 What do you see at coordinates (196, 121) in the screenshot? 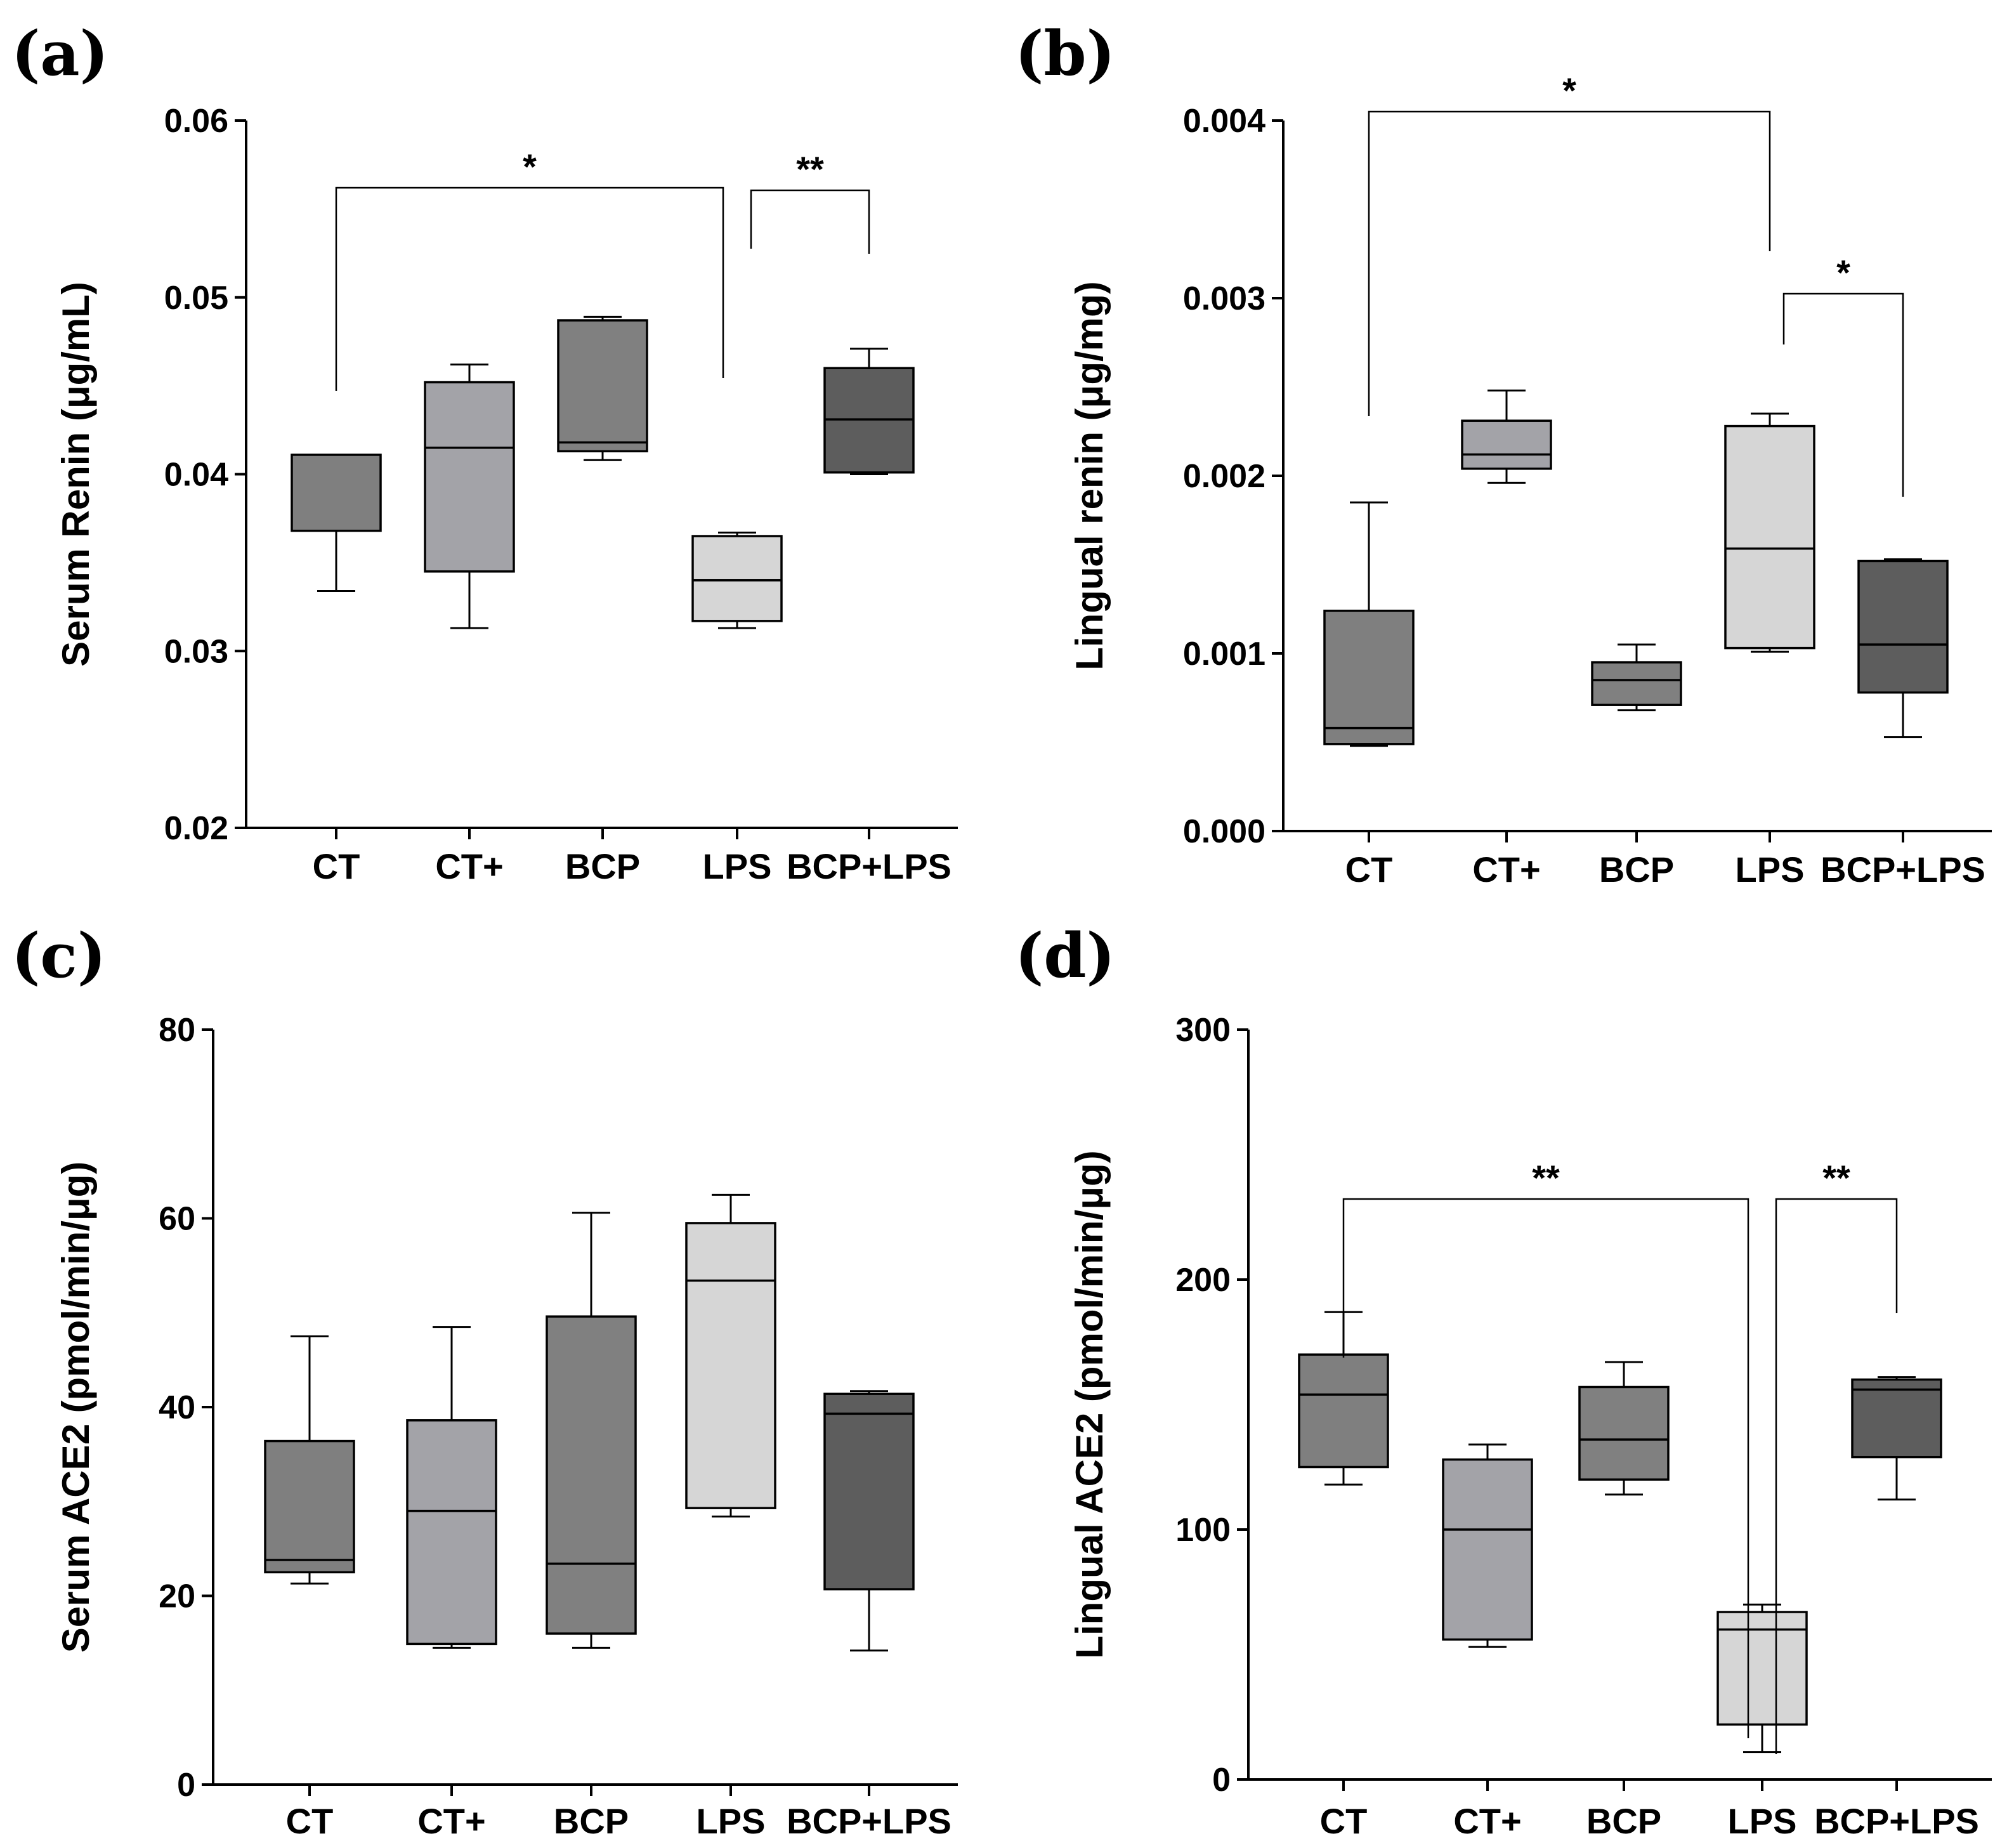
I see `y-tick-label: 0.06` at bounding box center [196, 121].